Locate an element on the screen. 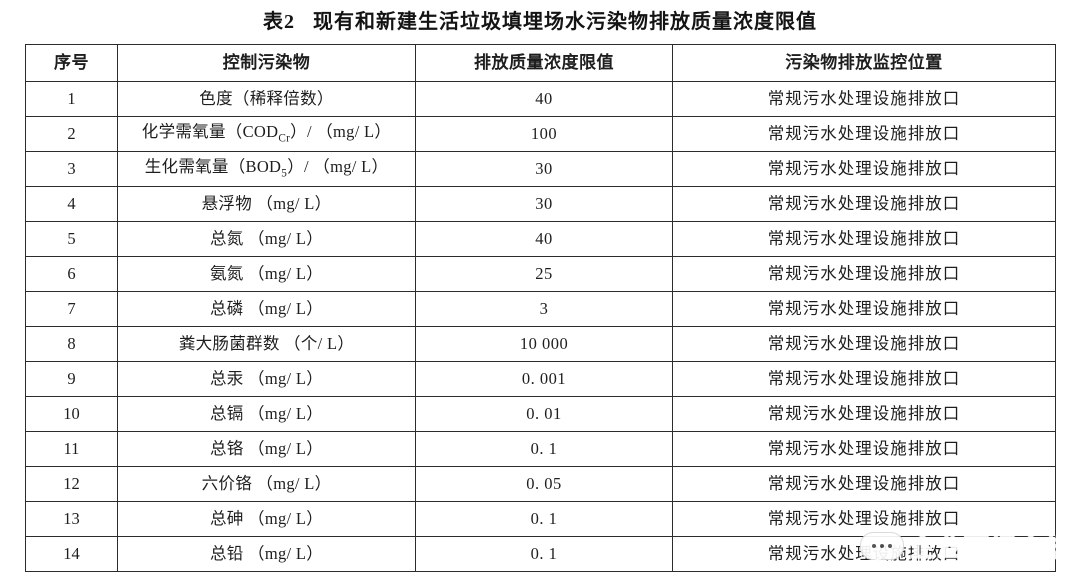 The width and height of the screenshot is (1080, 572). cell-pollutant-name: 生化需氧量（BOD5）/ （mg/ L） is located at coordinates (266, 169).